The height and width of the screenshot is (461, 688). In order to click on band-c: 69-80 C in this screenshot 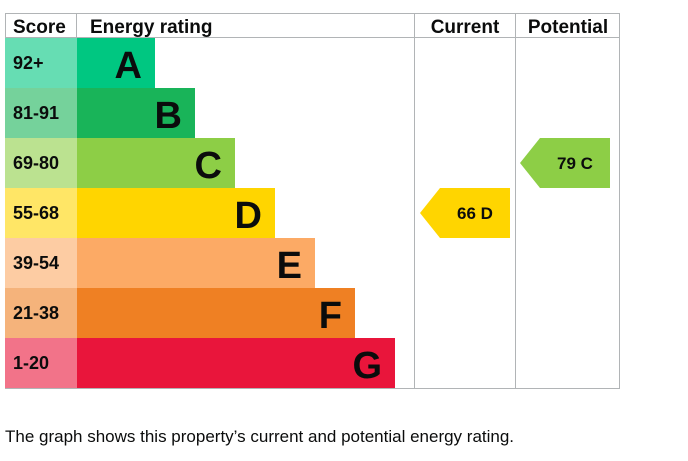, I will do `click(120, 163)`.